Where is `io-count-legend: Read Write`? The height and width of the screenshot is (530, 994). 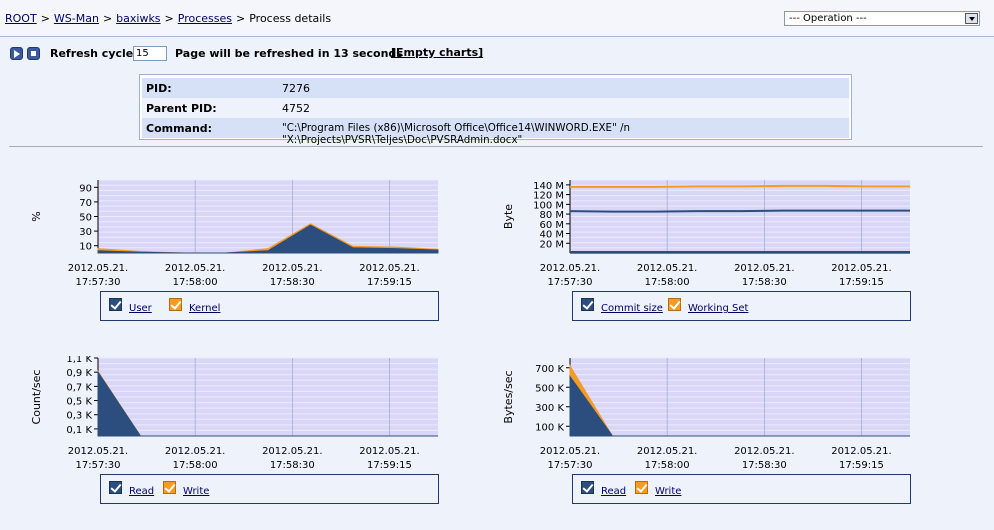
io-count-legend: Read Write is located at coordinates (269, 489).